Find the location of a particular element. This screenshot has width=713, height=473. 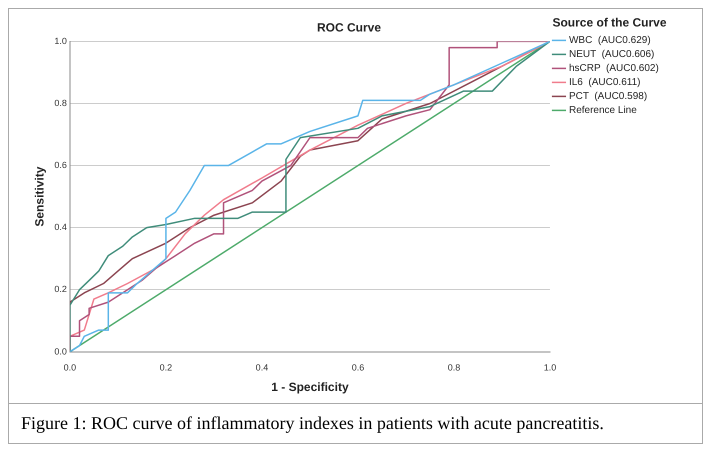

legend-label: WBC (AUC0.629) is located at coordinates (609, 40).